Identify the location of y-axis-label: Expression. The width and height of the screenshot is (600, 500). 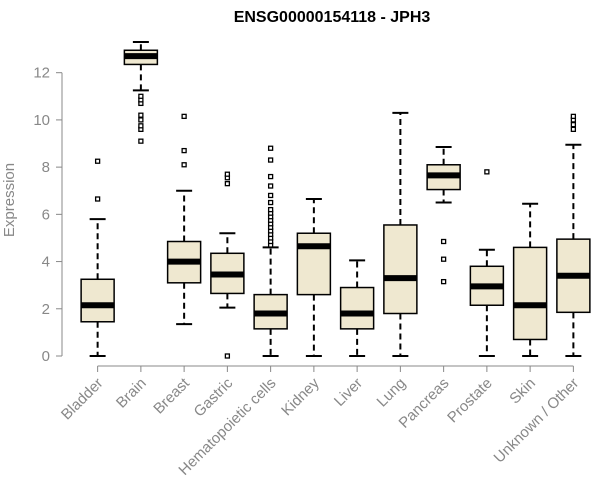
(9, 200).